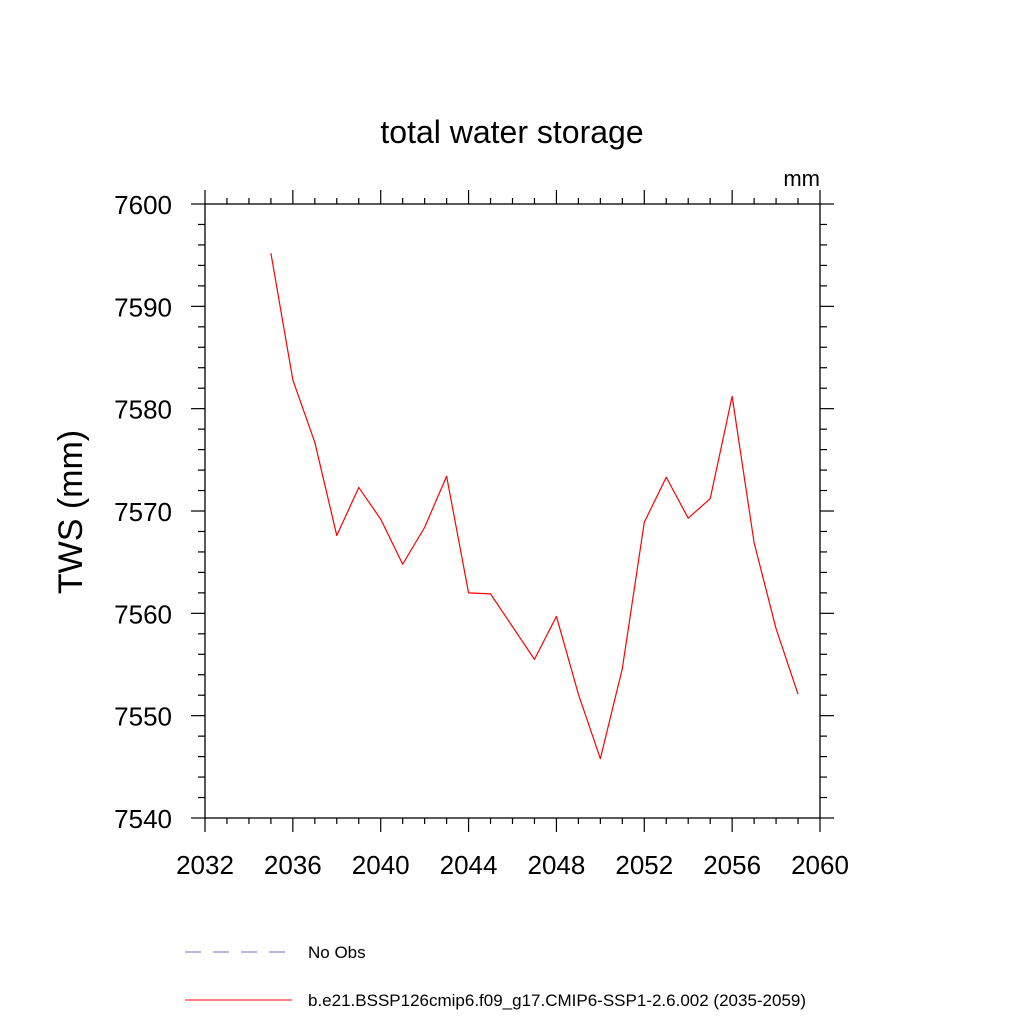 The width and height of the screenshot is (1024, 1024). I want to click on legend-label: No Obs, so click(337, 952).